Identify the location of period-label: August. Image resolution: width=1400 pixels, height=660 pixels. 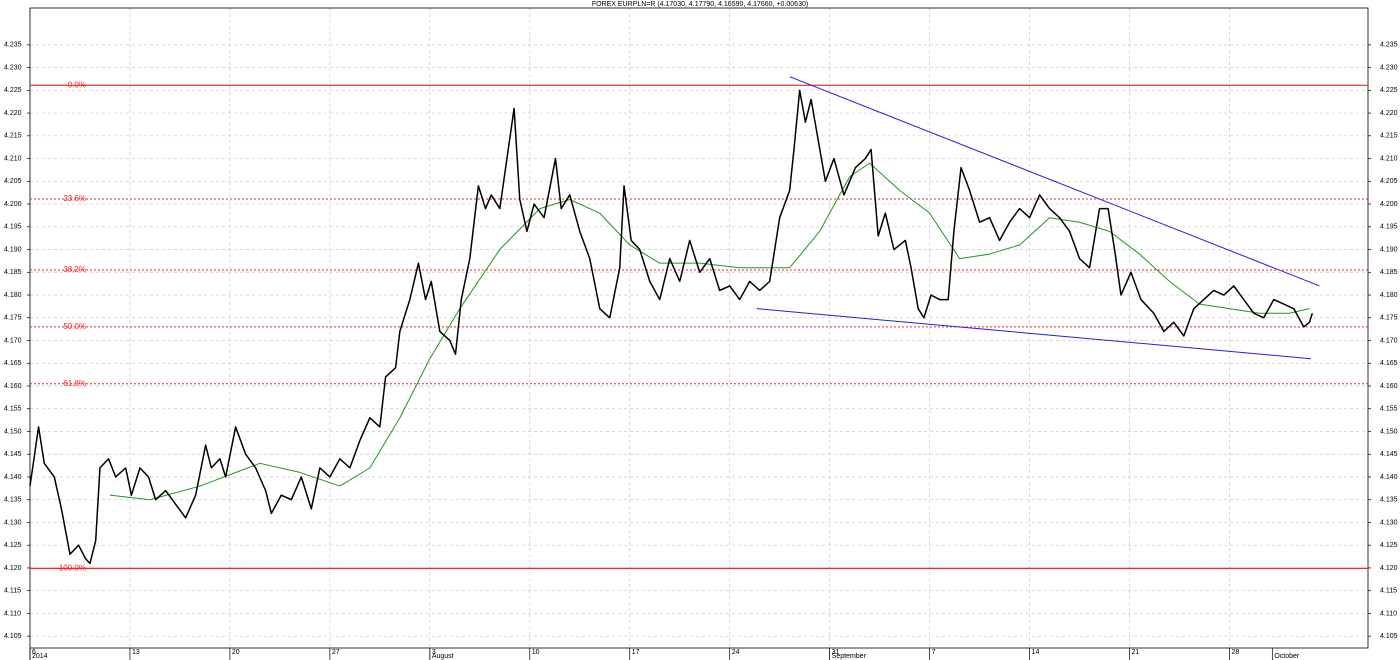
(443, 656).